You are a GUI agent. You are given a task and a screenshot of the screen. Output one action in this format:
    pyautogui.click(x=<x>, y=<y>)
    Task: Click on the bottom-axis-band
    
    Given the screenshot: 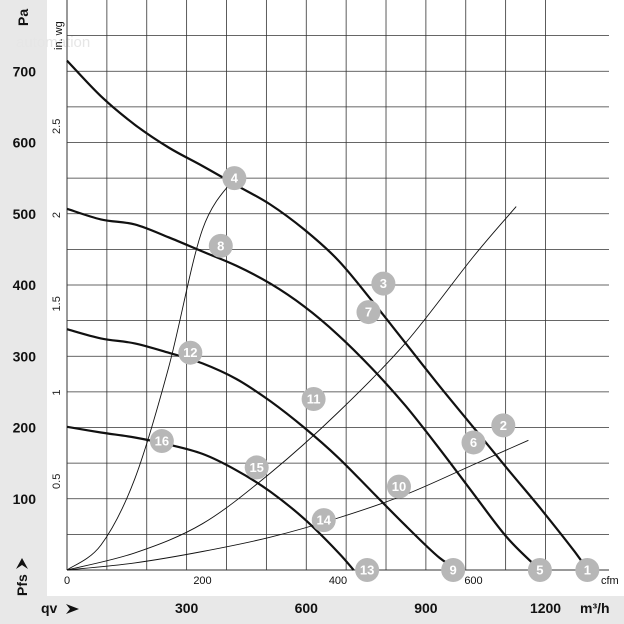 What is the action you would take?
    pyautogui.click(x=312, y=610)
    